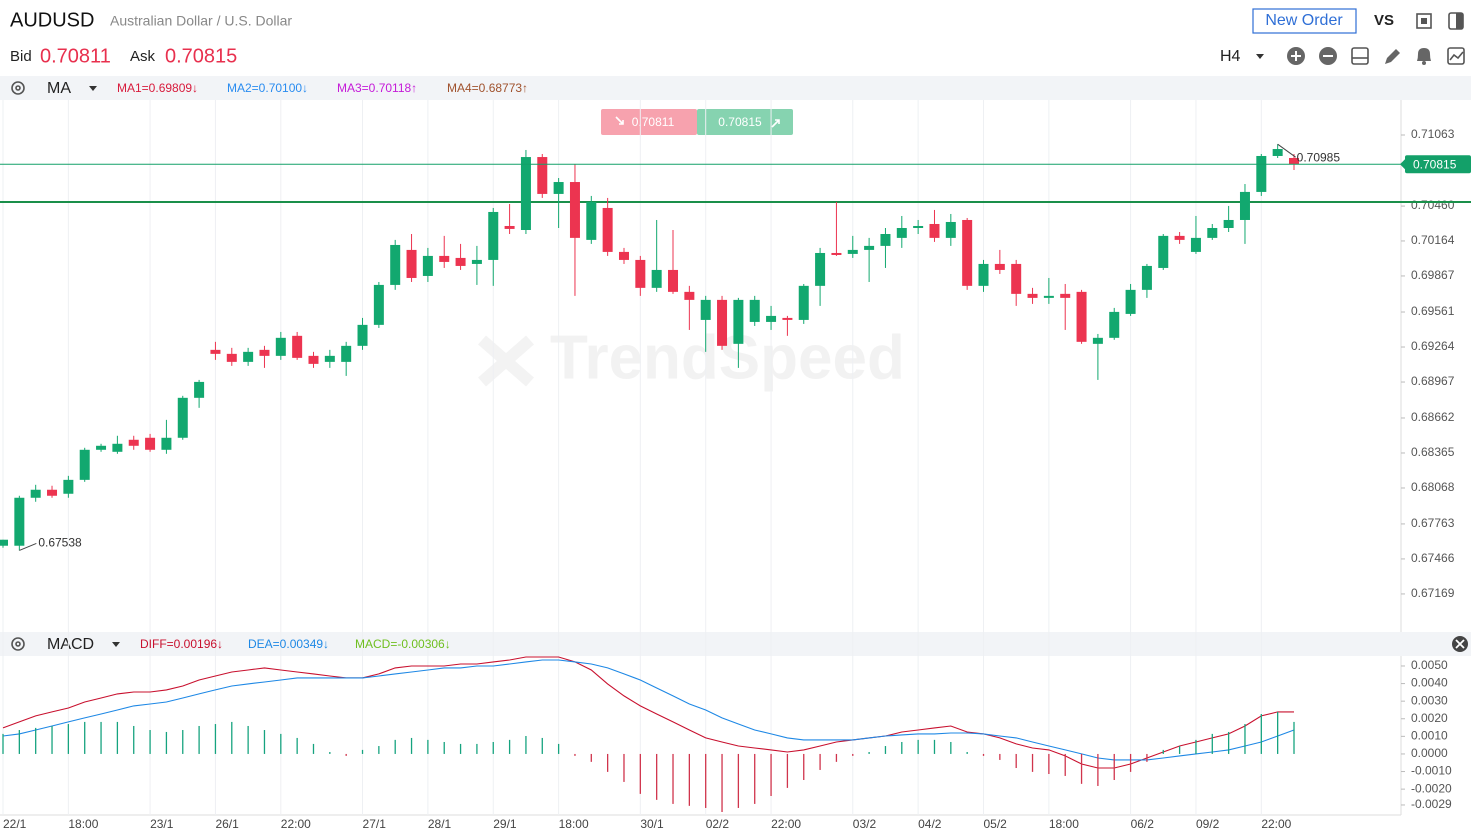 The width and height of the screenshot is (1471, 836). What do you see at coordinates (1433, 523) in the screenshot?
I see `y-tick-label: 0.67763` at bounding box center [1433, 523].